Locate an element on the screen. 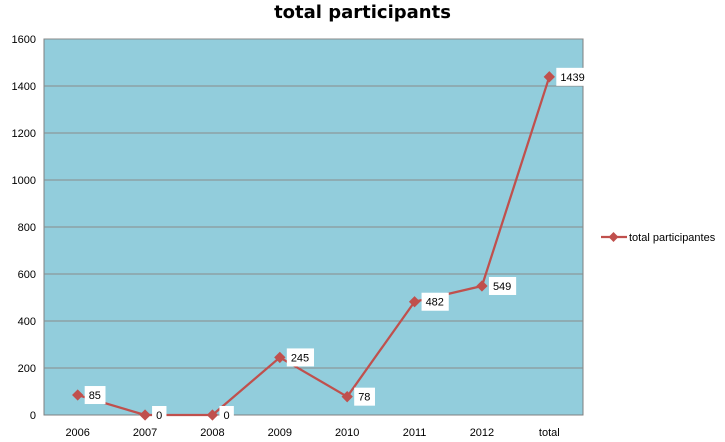 The width and height of the screenshot is (725, 442). x-tick-label: total is located at coordinates (549, 433).